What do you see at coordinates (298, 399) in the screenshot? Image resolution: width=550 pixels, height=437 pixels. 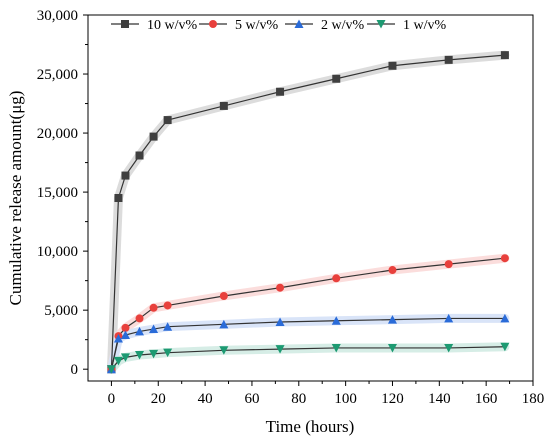 I see `x-tick-label: 80` at bounding box center [298, 399].